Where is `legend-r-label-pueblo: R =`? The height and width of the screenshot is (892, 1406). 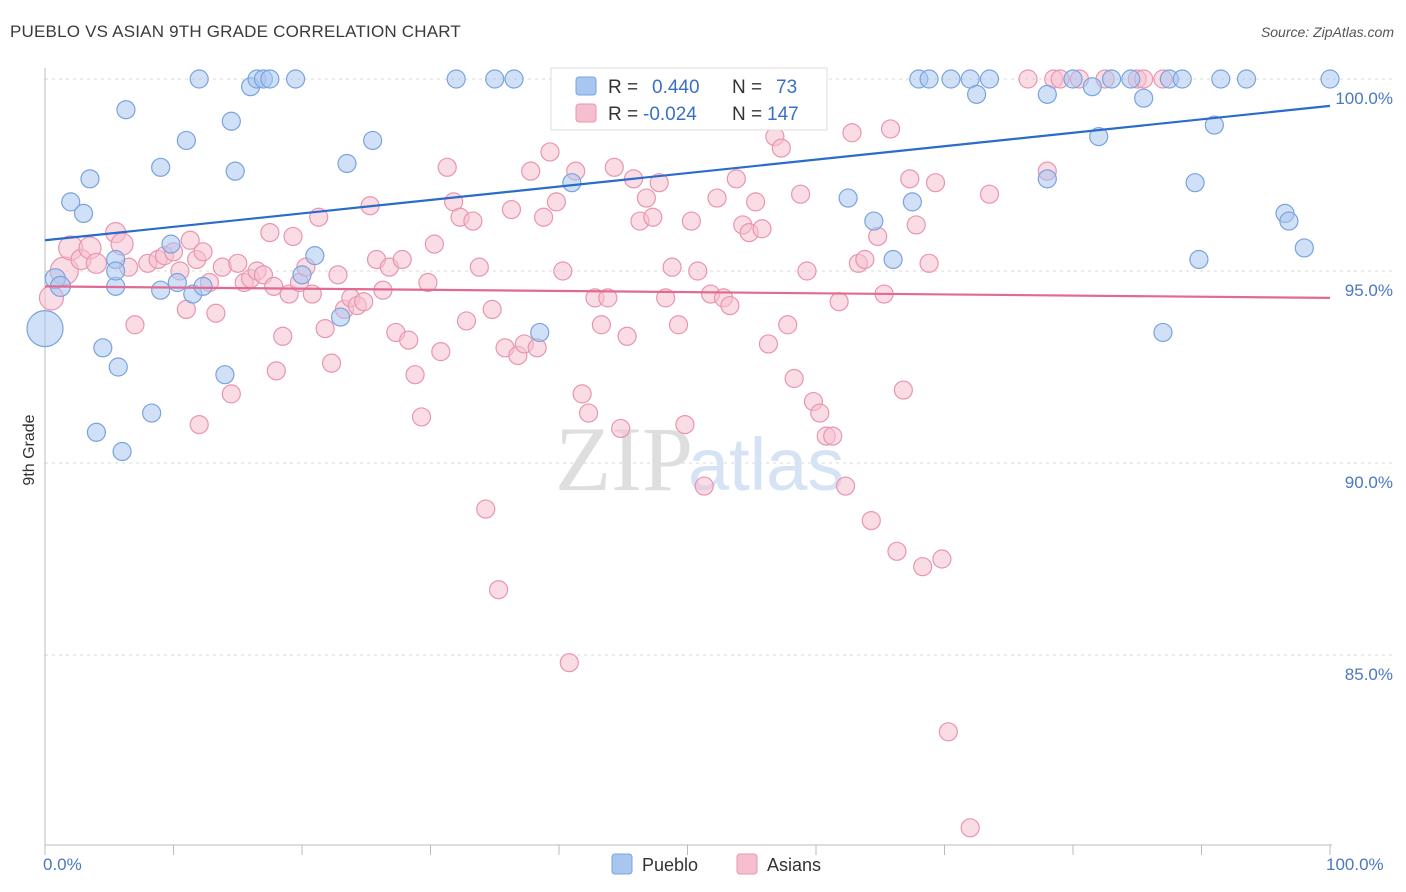
legend-r-label-pueblo: R = is located at coordinates (623, 87).